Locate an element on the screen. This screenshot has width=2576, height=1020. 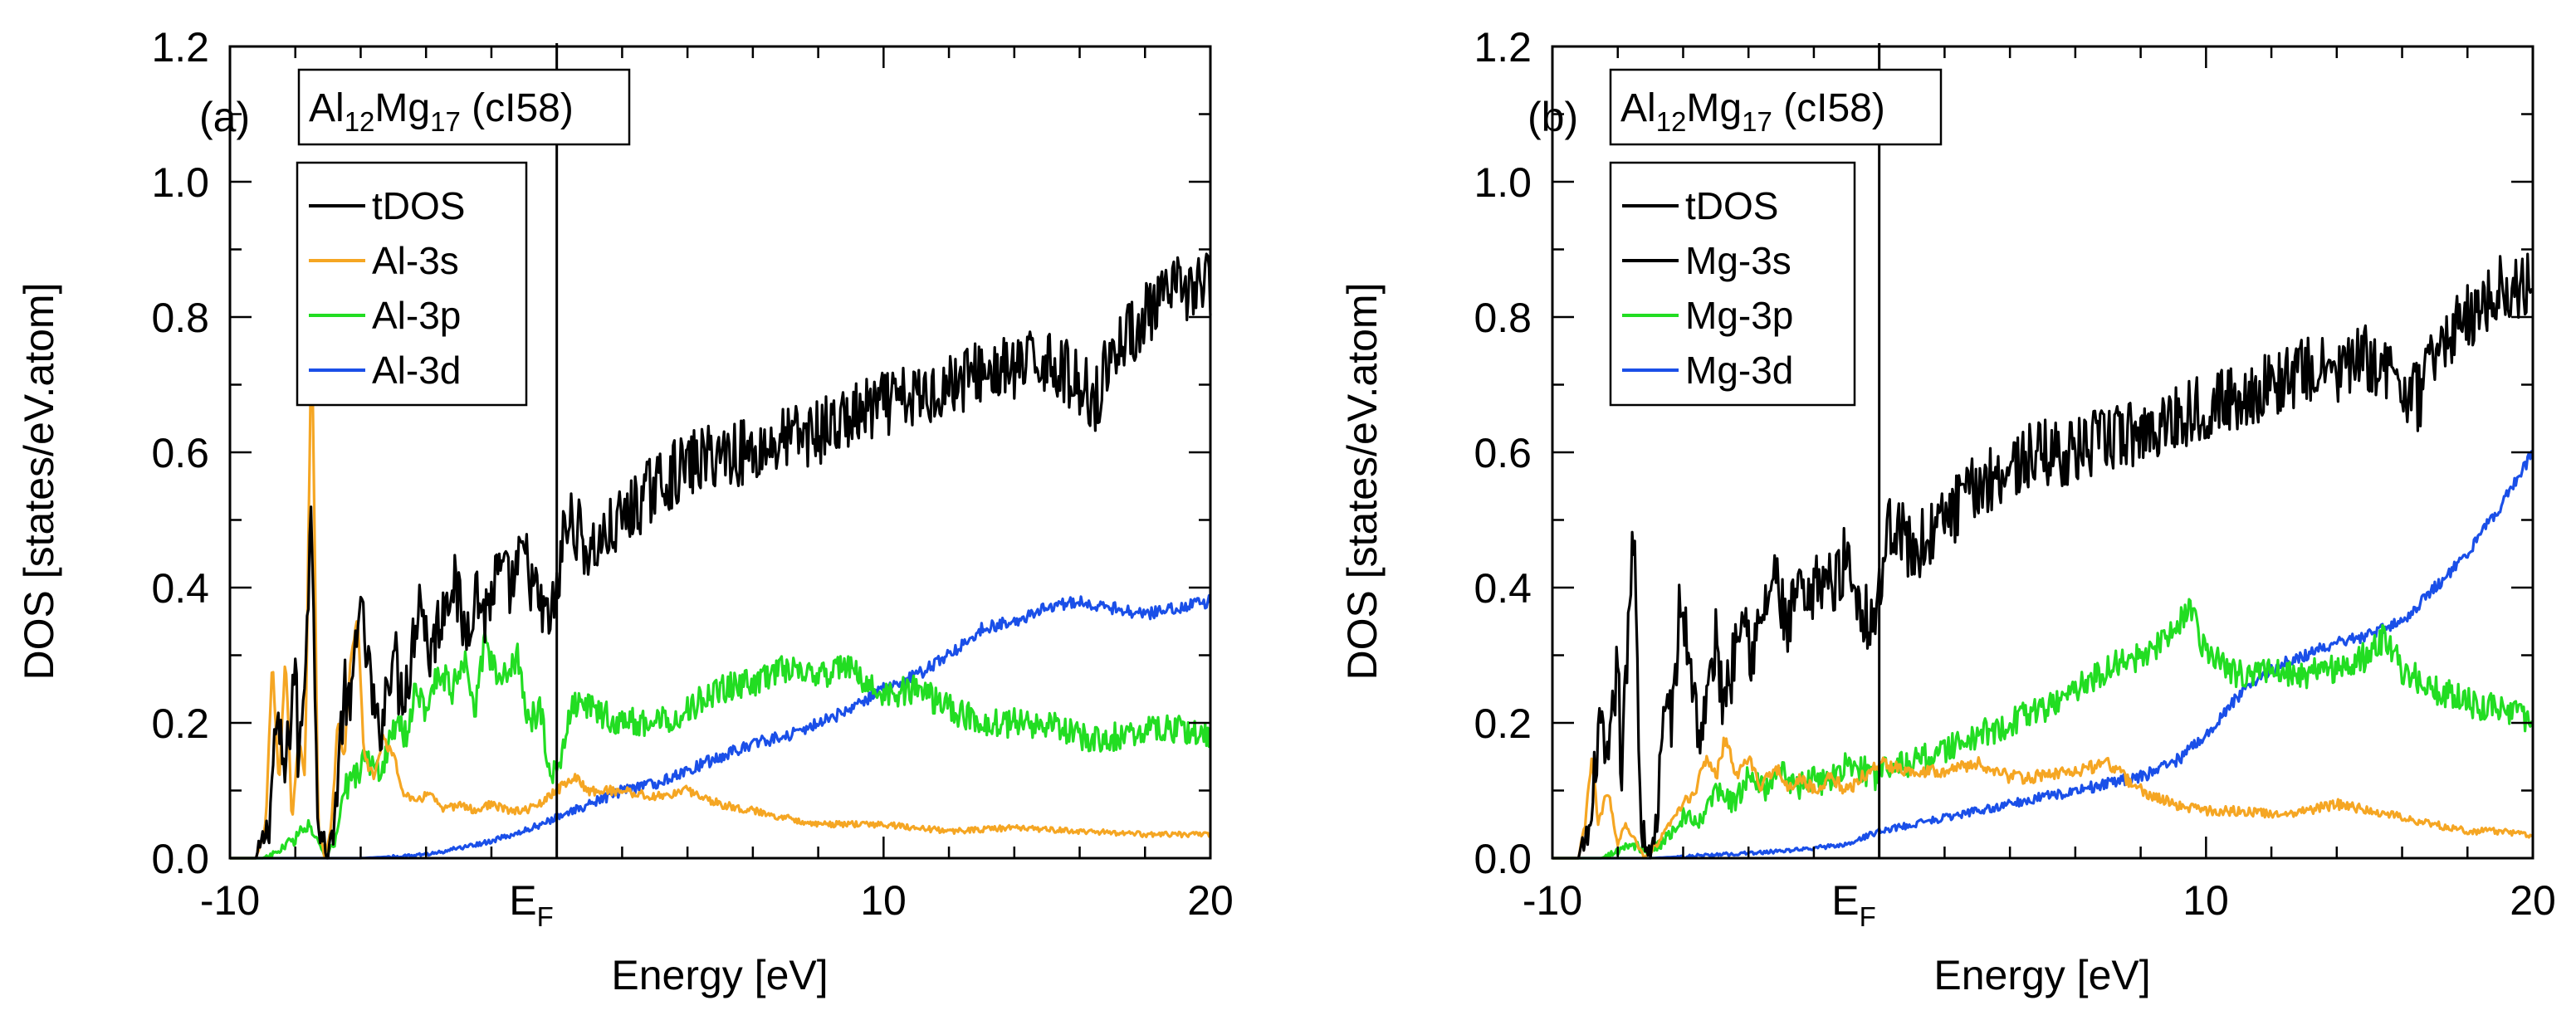
ytick-label-a-0: 0.0 is located at coordinates (180, 859).